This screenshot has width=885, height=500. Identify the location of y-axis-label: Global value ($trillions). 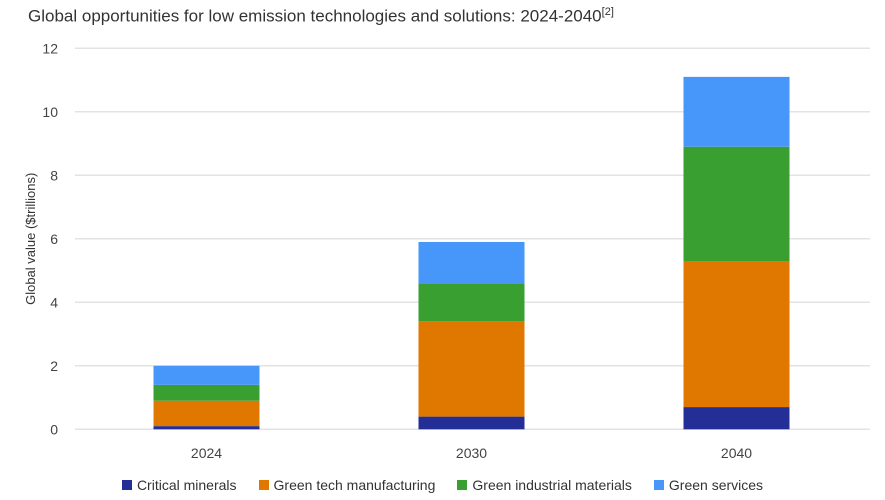
(30, 239).